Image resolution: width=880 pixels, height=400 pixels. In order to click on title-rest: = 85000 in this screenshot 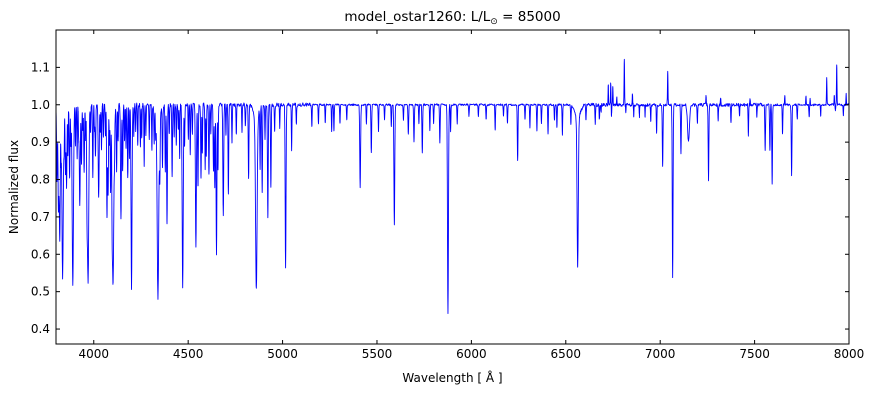, I will do `click(529, 17)`.